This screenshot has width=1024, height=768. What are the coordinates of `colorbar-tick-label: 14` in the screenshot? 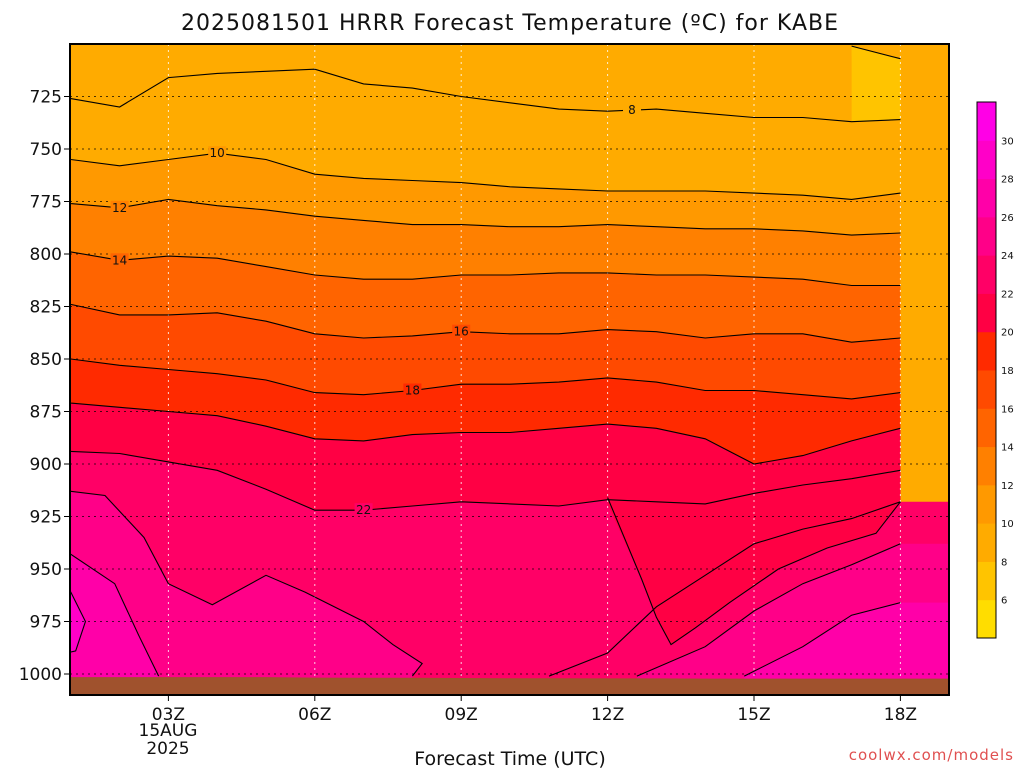 It's located at (1007, 448).